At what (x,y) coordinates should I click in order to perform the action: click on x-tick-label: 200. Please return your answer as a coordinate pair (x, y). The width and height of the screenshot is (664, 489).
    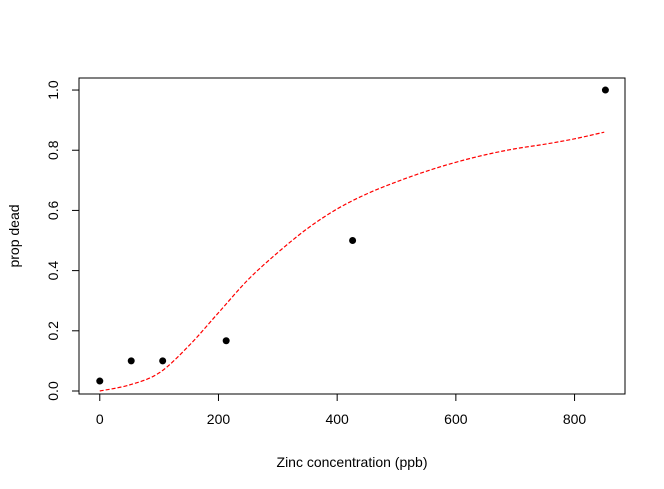
    Looking at the image, I should click on (219, 419).